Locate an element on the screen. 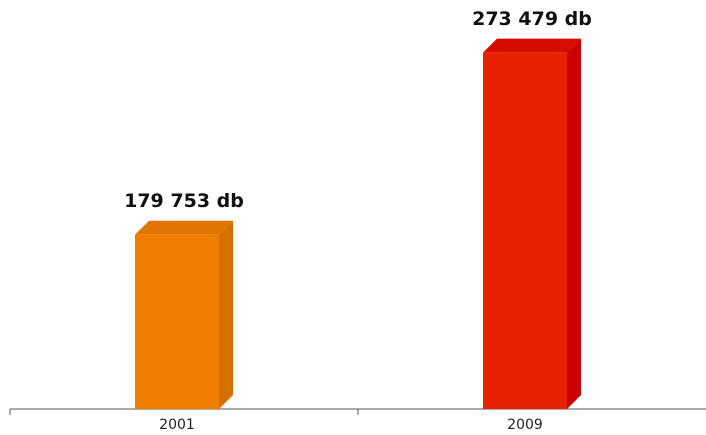  x-tick-label: 2001 is located at coordinates (177, 425).